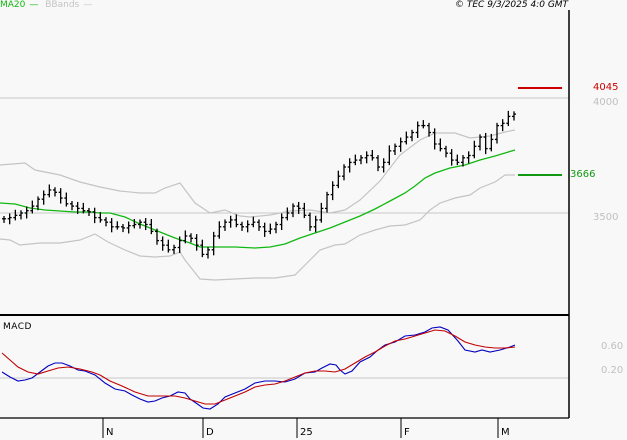 The width and height of the screenshot is (627, 440). What do you see at coordinates (583, 174) in the screenshot?
I see `support-label: 3666` at bounding box center [583, 174].